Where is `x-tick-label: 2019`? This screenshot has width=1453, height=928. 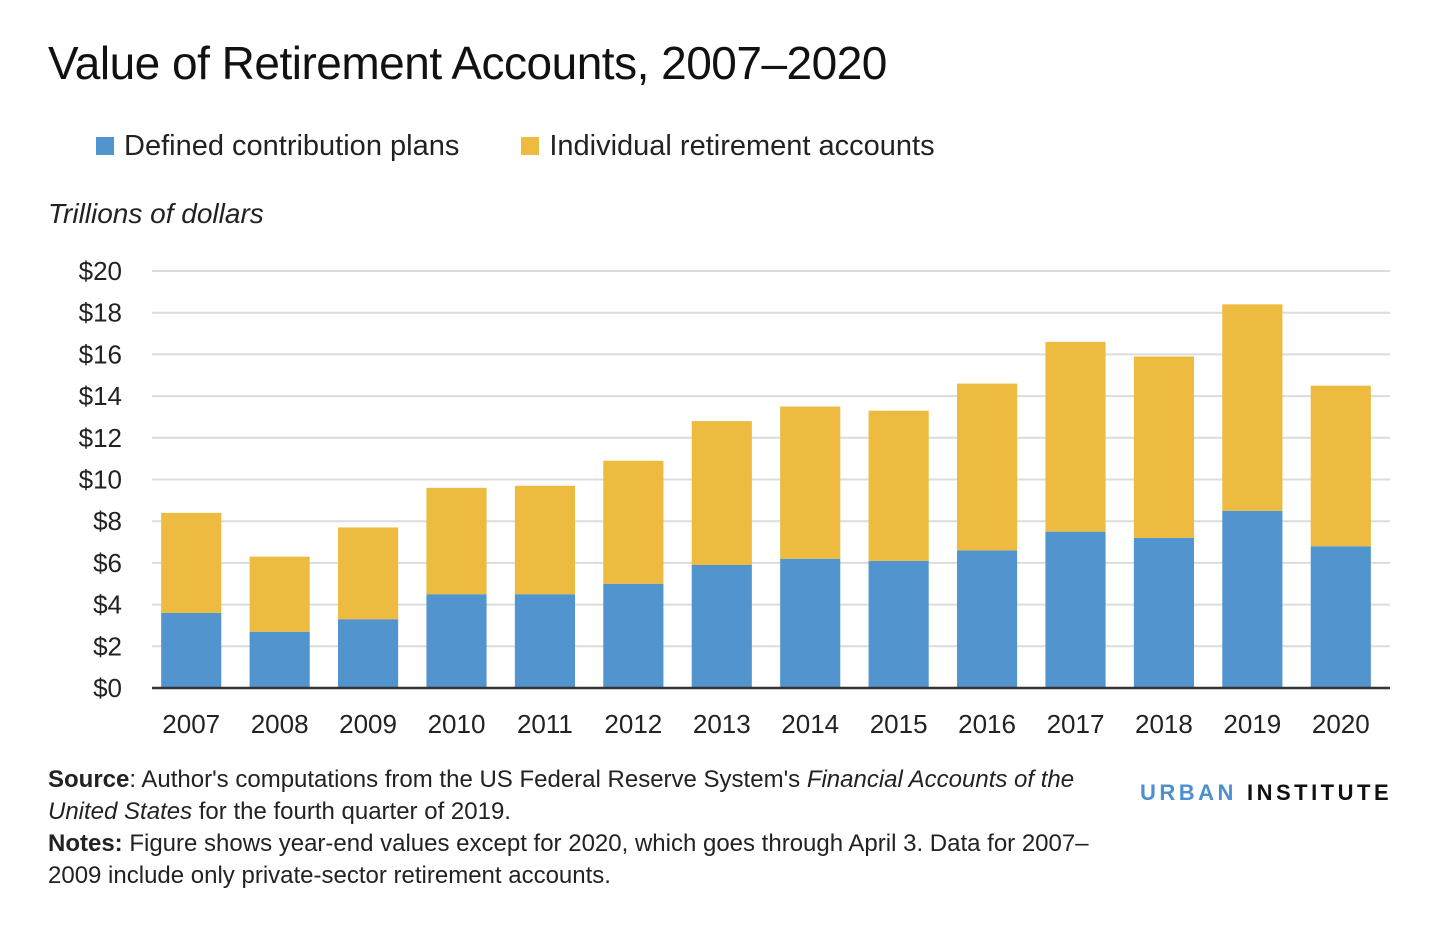
x-tick-label: 2019 is located at coordinates (1252, 724).